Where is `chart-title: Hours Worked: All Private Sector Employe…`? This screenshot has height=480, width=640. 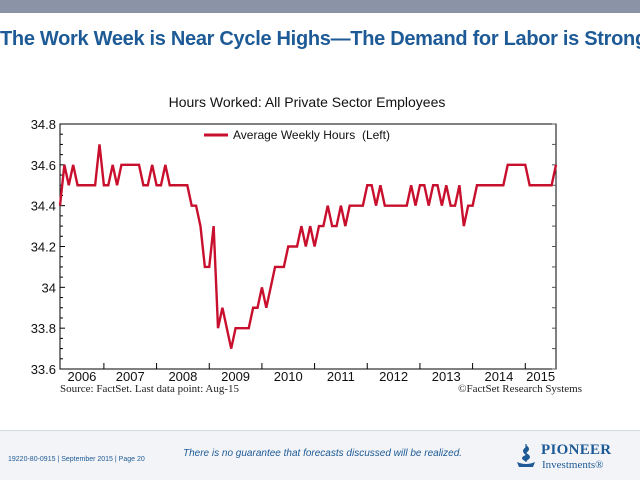 chart-title: Hours Worked: All Private Sector Employe… is located at coordinates (307, 102).